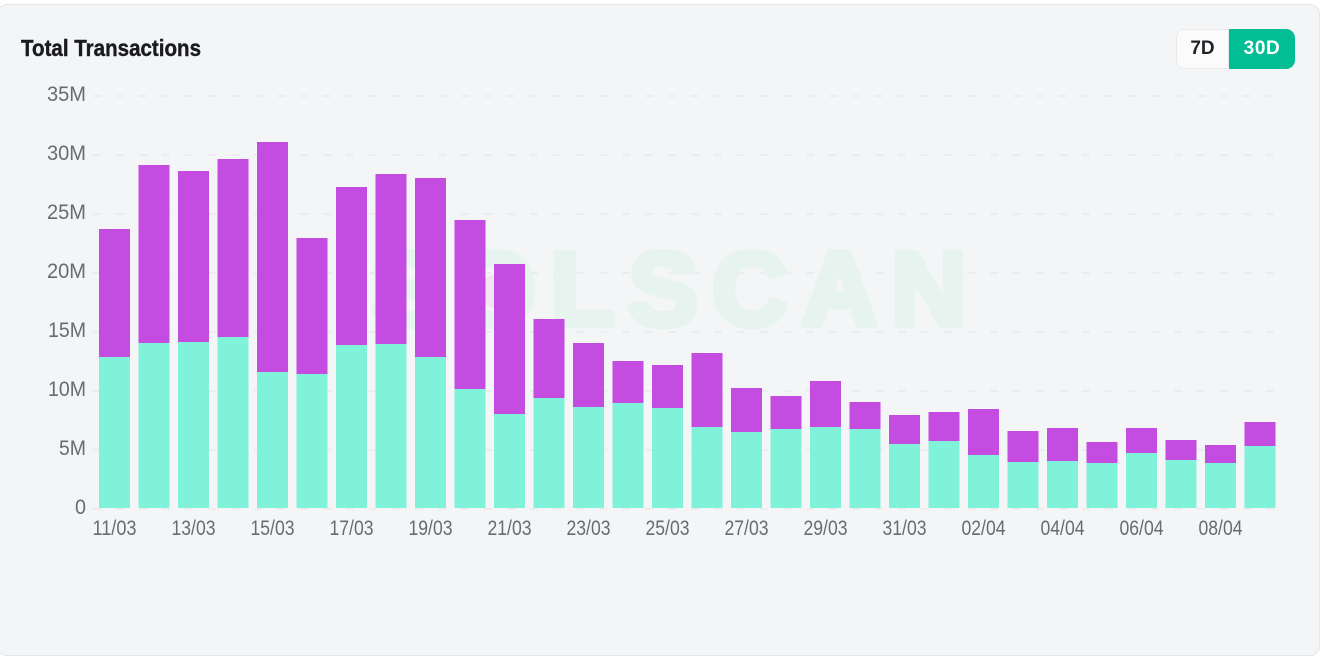 The image size is (1327, 656). I want to click on svg-text: 5M, so click(72, 448).